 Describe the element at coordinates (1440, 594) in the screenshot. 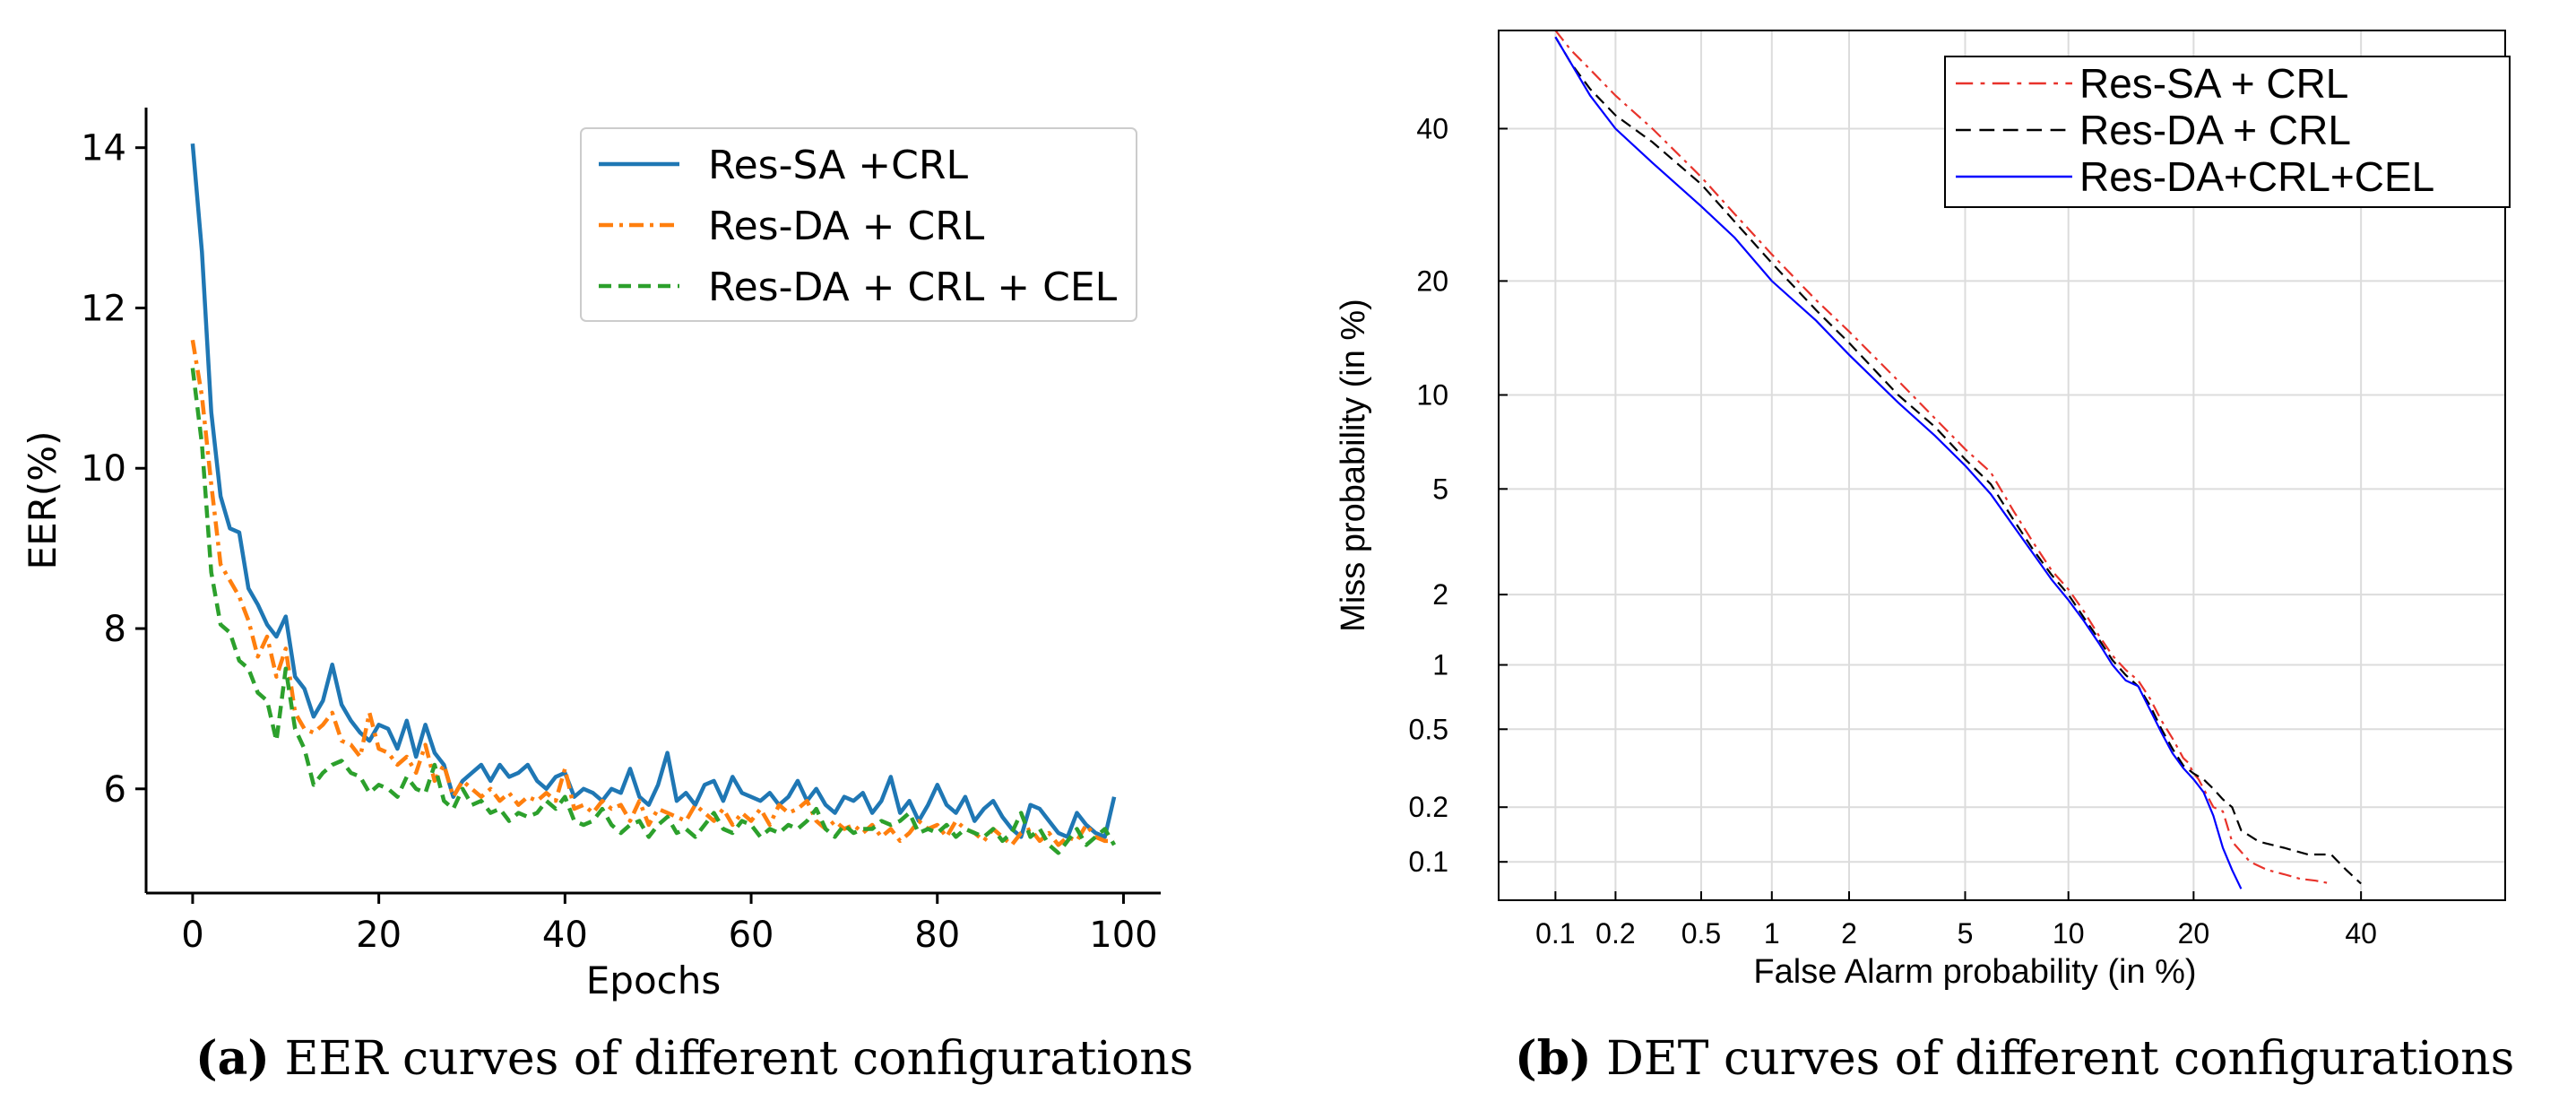

I see `det-y-tick-label: 2` at that location.